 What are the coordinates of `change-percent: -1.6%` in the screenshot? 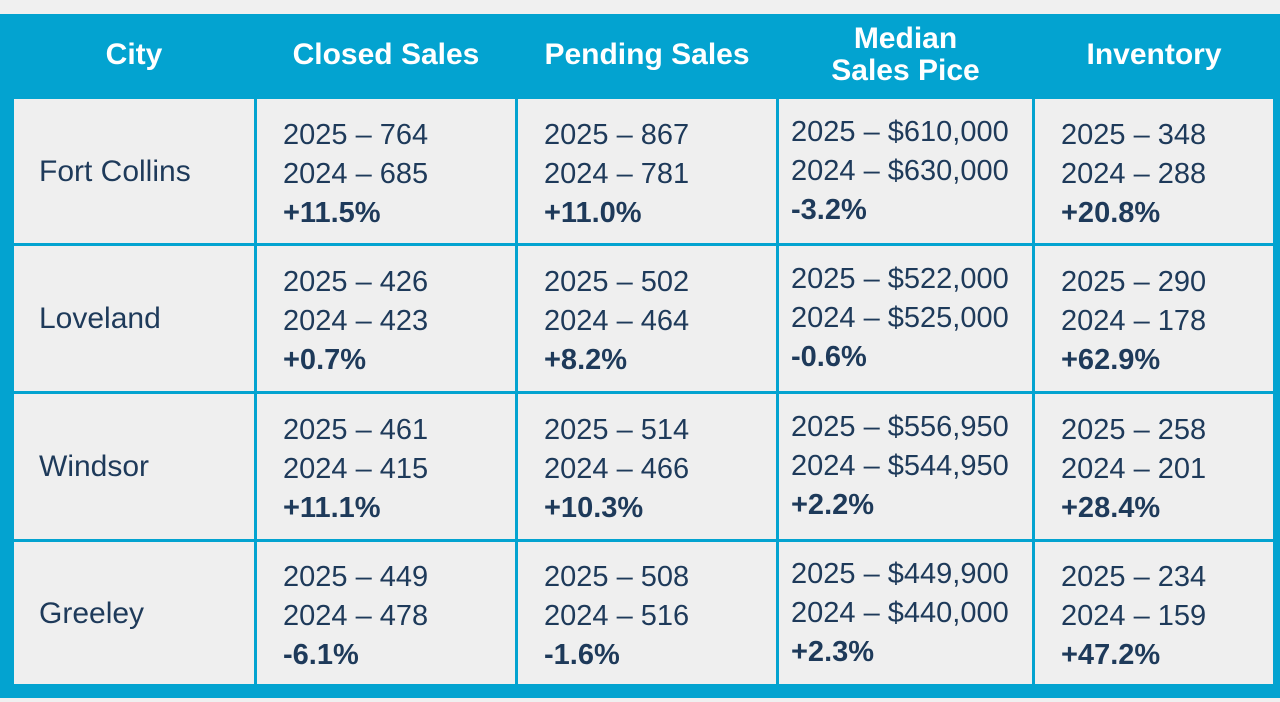 It's located at (582, 654).